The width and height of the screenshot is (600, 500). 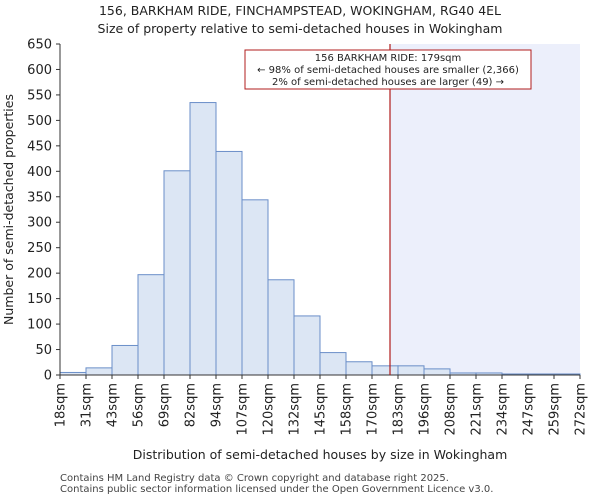 What do you see at coordinates (191, 405) in the screenshot?
I see `x-tick-label: 82sqm` at bounding box center [191, 405].